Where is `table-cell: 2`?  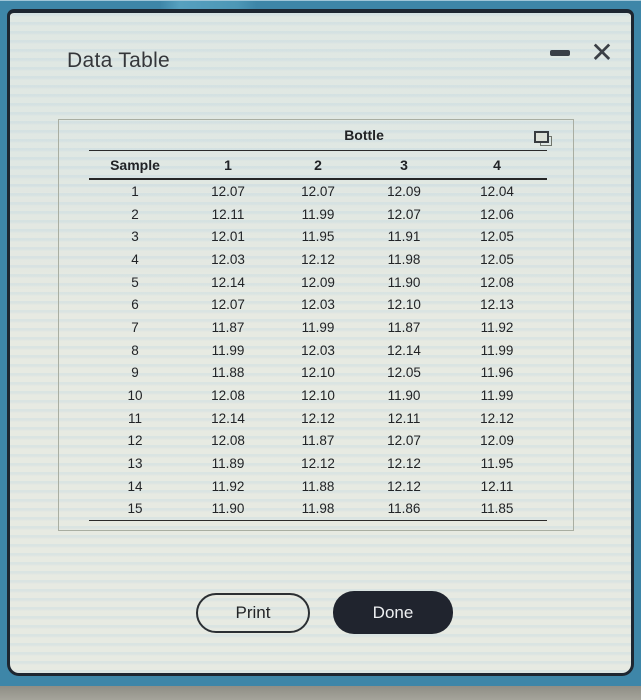 table-cell: 2 is located at coordinates (135, 214).